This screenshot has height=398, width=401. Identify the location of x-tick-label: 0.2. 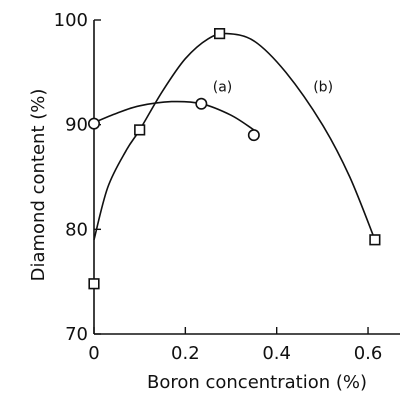
(185, 353).